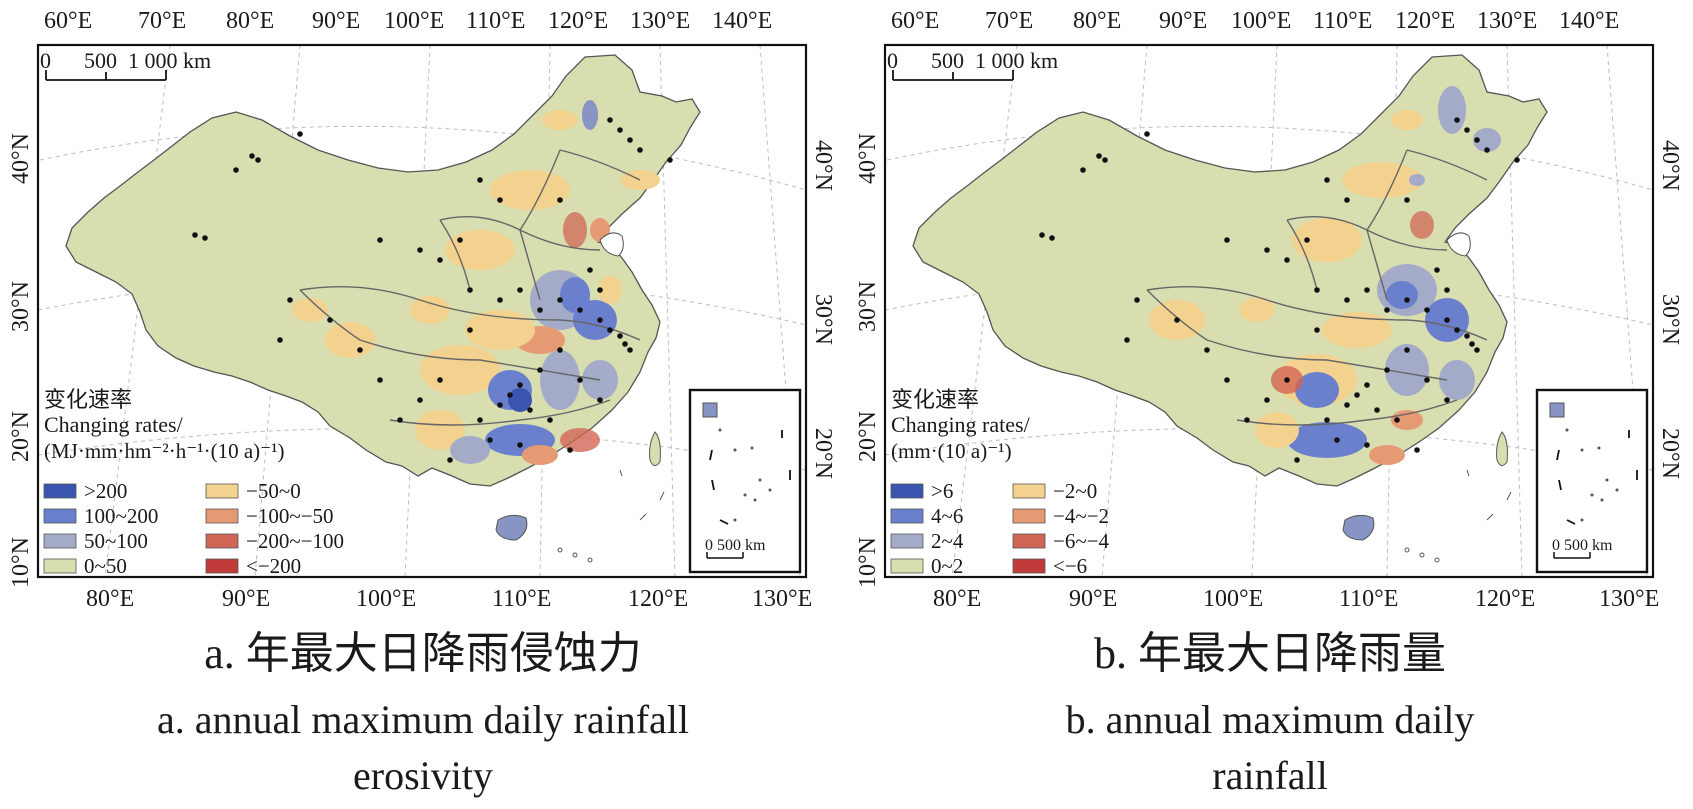 This screenshot has height=809, width=1693. Describe the element at coordinates (947, 516) in the screenshot. I see `legend-label: 4~6` at that location.